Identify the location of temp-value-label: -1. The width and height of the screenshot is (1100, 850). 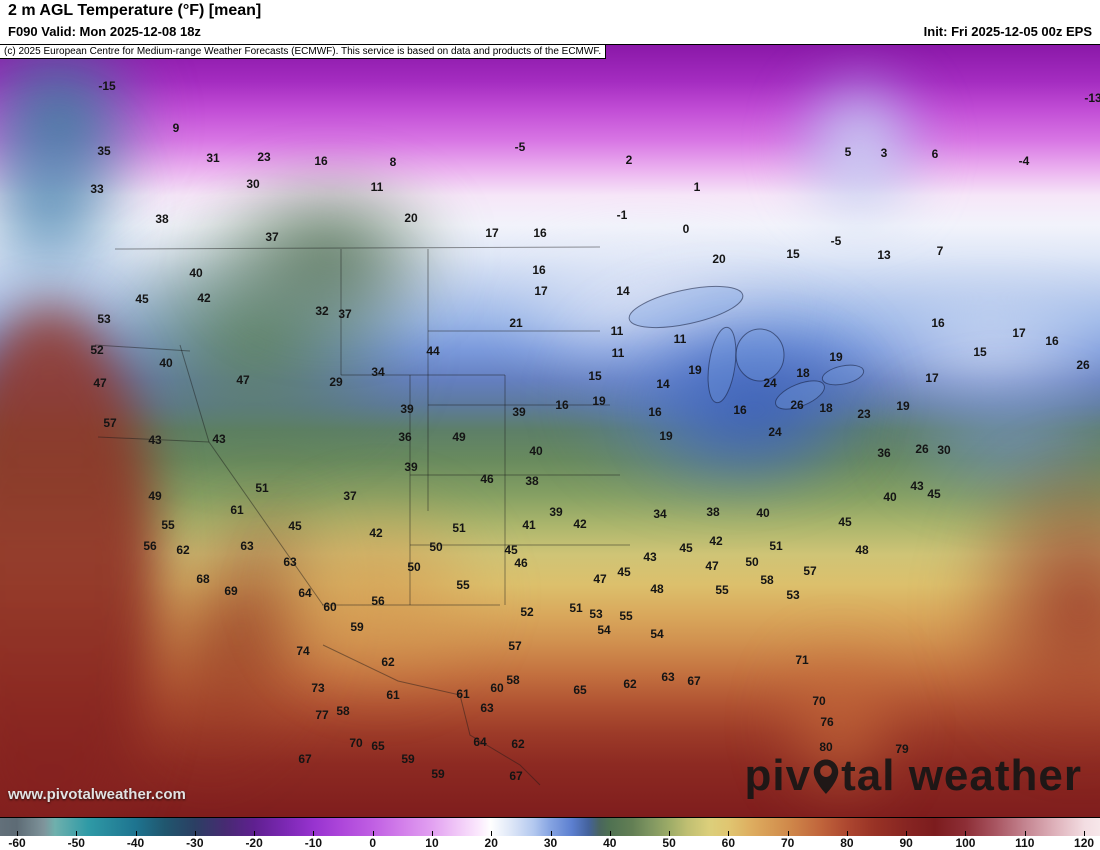
(622, 215).